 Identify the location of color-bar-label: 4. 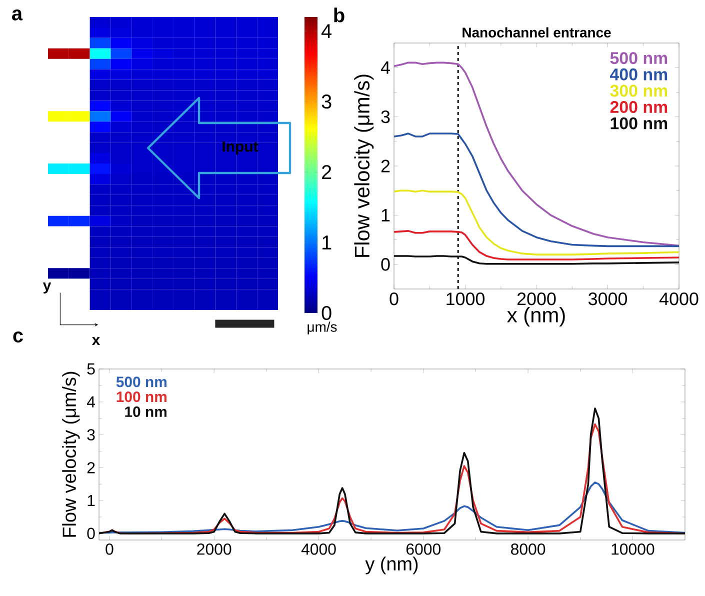
(326, 31).